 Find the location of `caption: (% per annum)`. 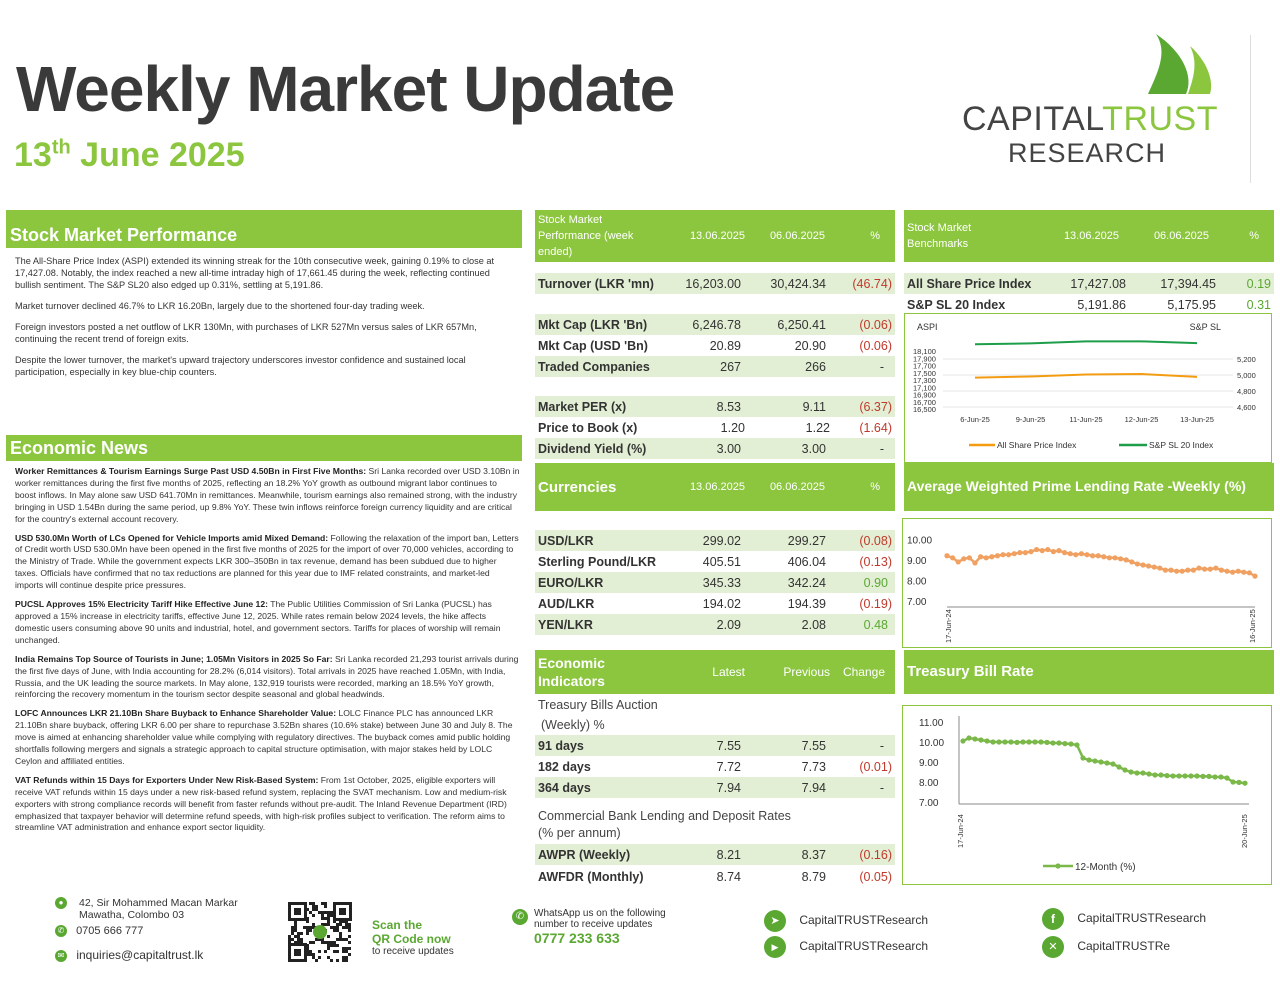

caption: (% per annum) is located at coordinates (579, 833).